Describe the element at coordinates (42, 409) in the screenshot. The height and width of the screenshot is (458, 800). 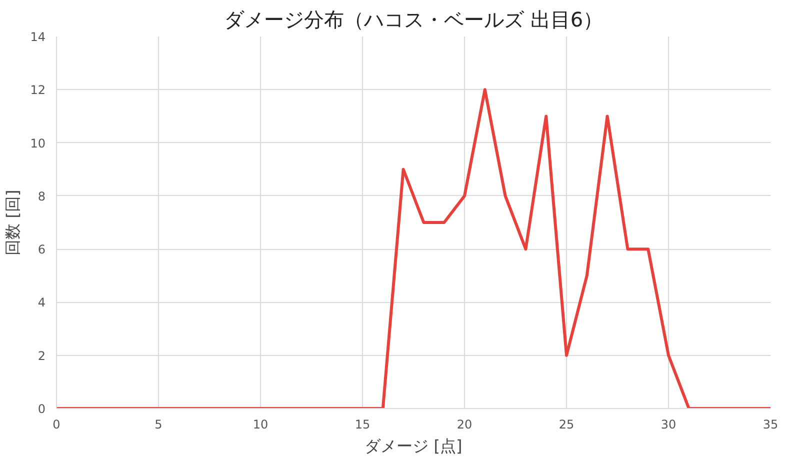
I see `y-tick-label: 0` at that location.